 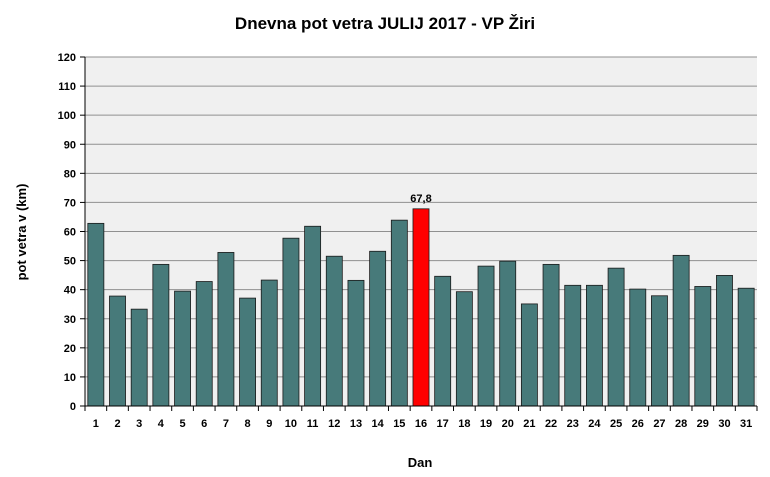 What do you see at coordinates (551, 424) in the screenshot?
I see `x-tick-label: 22` at bounding box center [551, 424].